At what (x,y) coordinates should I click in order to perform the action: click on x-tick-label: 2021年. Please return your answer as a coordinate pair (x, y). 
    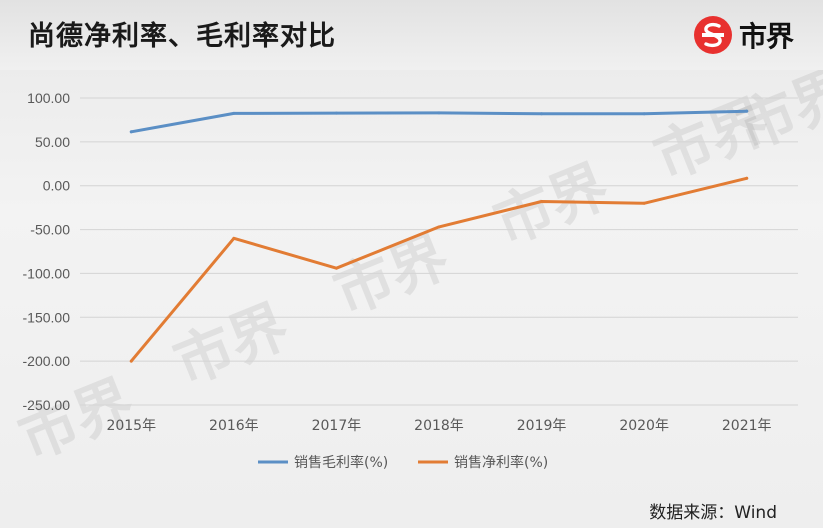
    Looking at the image, I should click on (747, 426).